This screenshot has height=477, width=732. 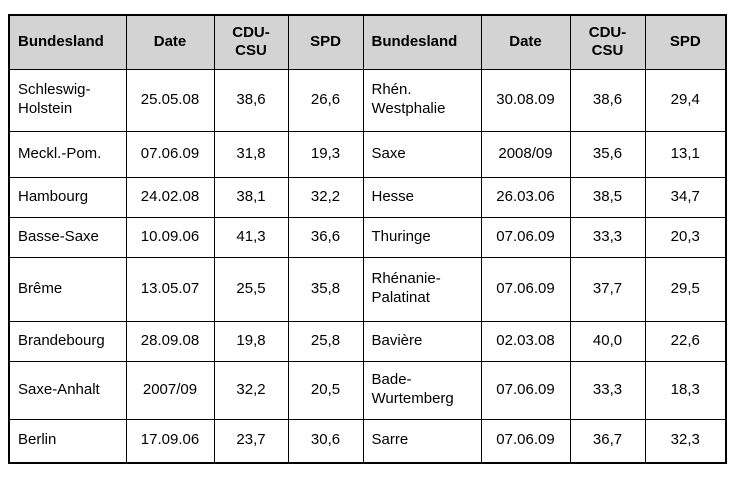 I want to click on bundesland-cell: Brandebourg, so click(x=67, y=341).